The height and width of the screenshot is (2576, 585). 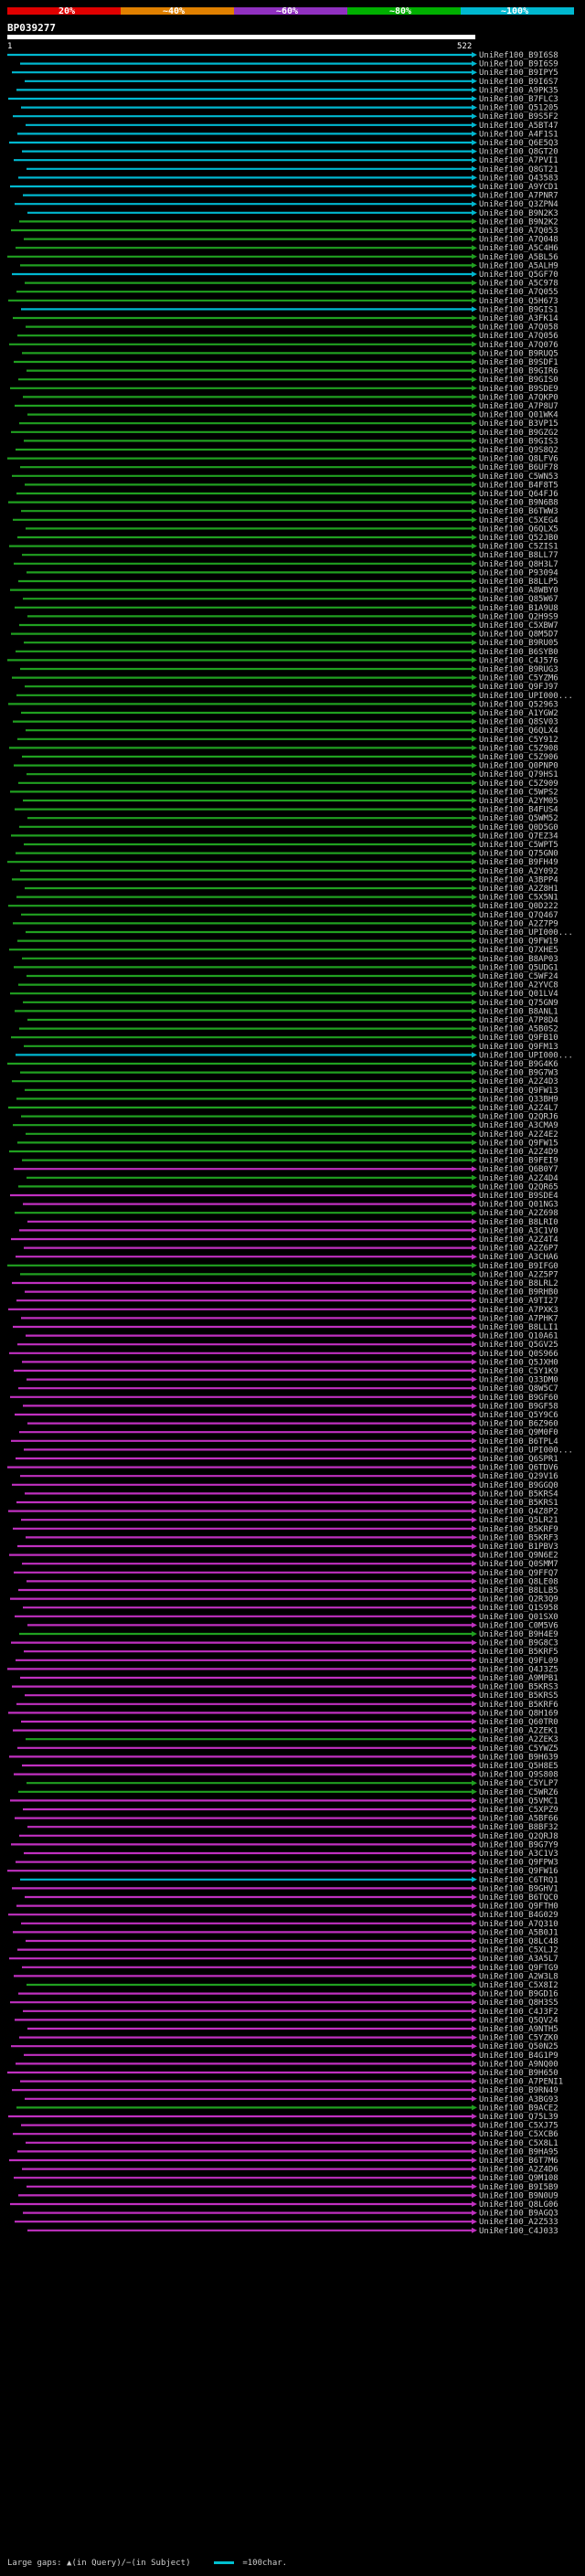 What do you see at coordinates (518, 292) in the screenshot?
I see `hit-label: UniRef100_A7Q055` at bounding box center [518, 292].